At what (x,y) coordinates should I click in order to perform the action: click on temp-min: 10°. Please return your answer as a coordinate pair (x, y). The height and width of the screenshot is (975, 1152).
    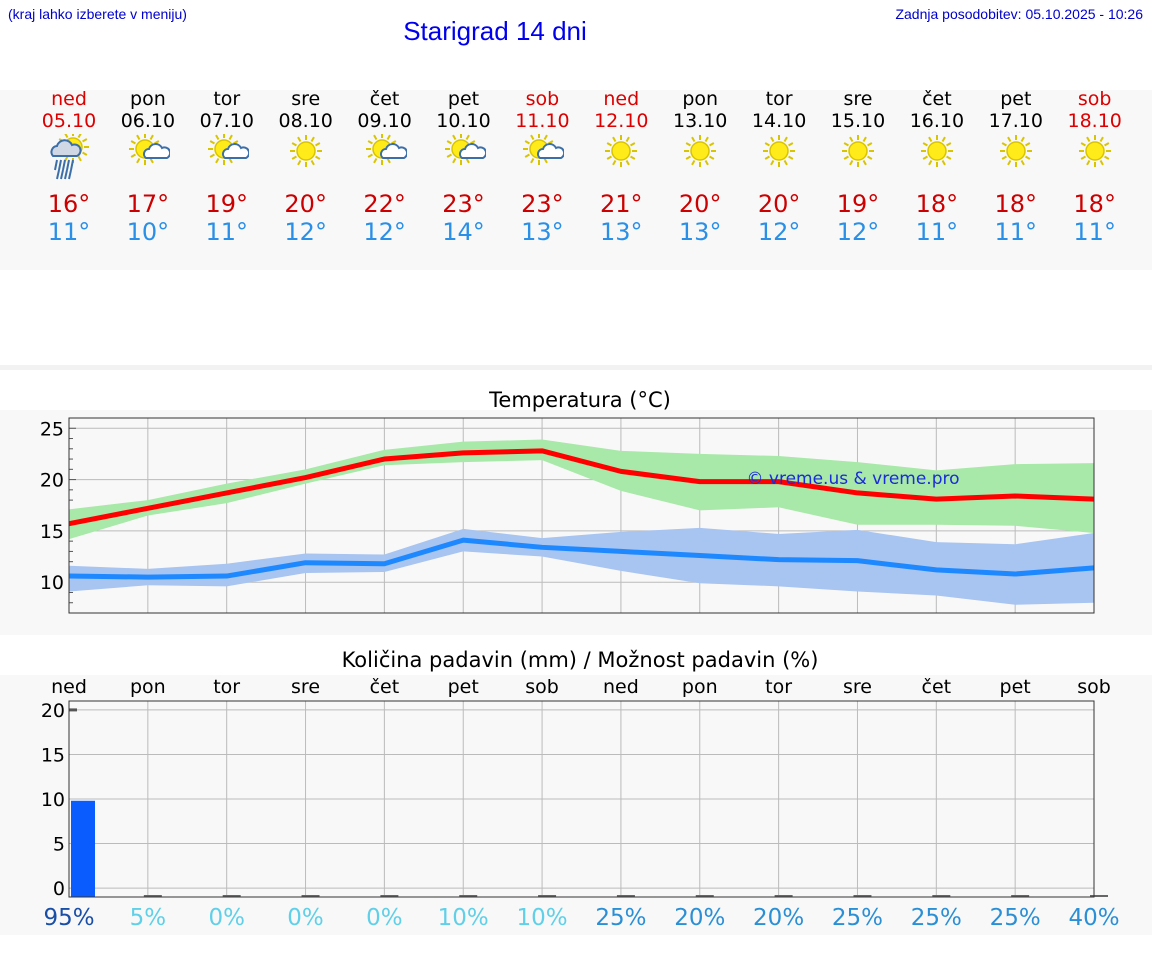
    Looking at the image, I should click on (148, 232).